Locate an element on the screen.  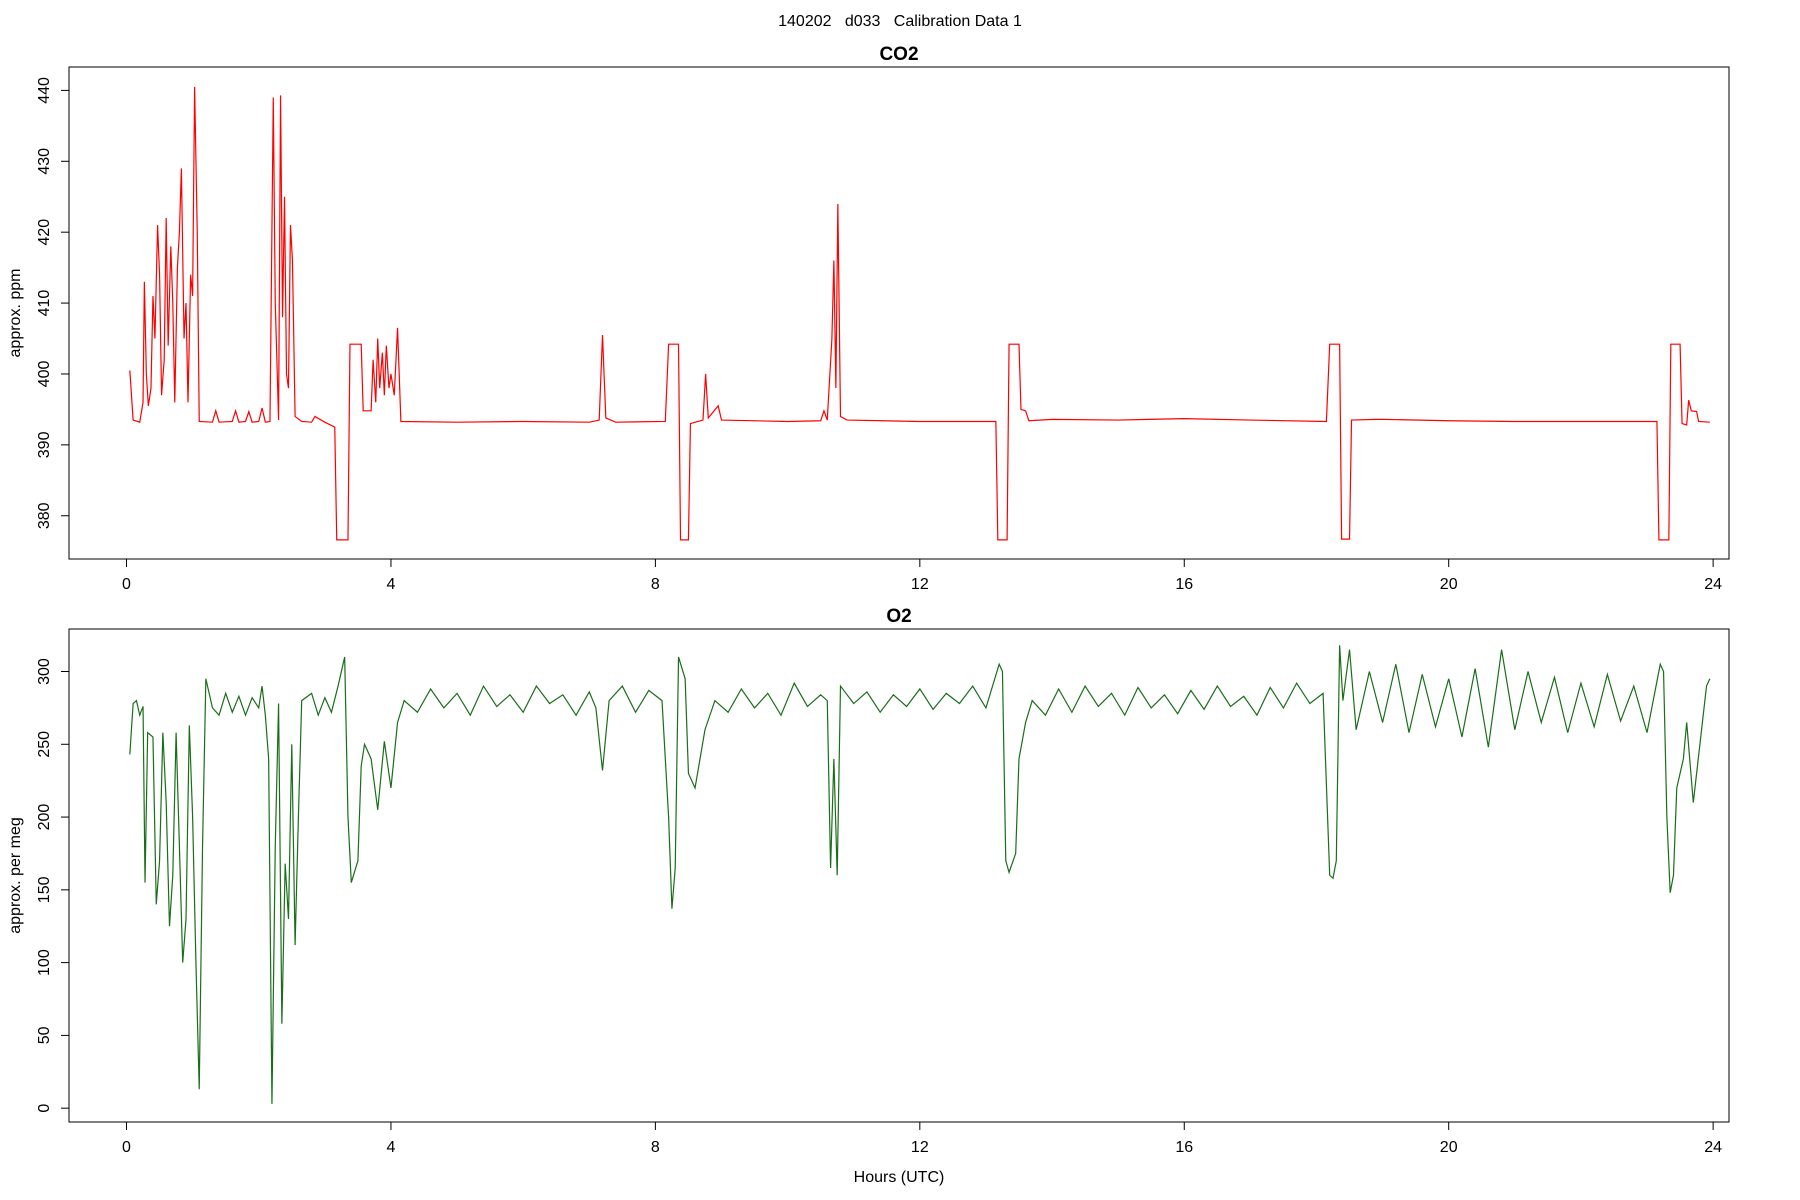
y-tick-label: 150 is located at coordinates (44, 889).